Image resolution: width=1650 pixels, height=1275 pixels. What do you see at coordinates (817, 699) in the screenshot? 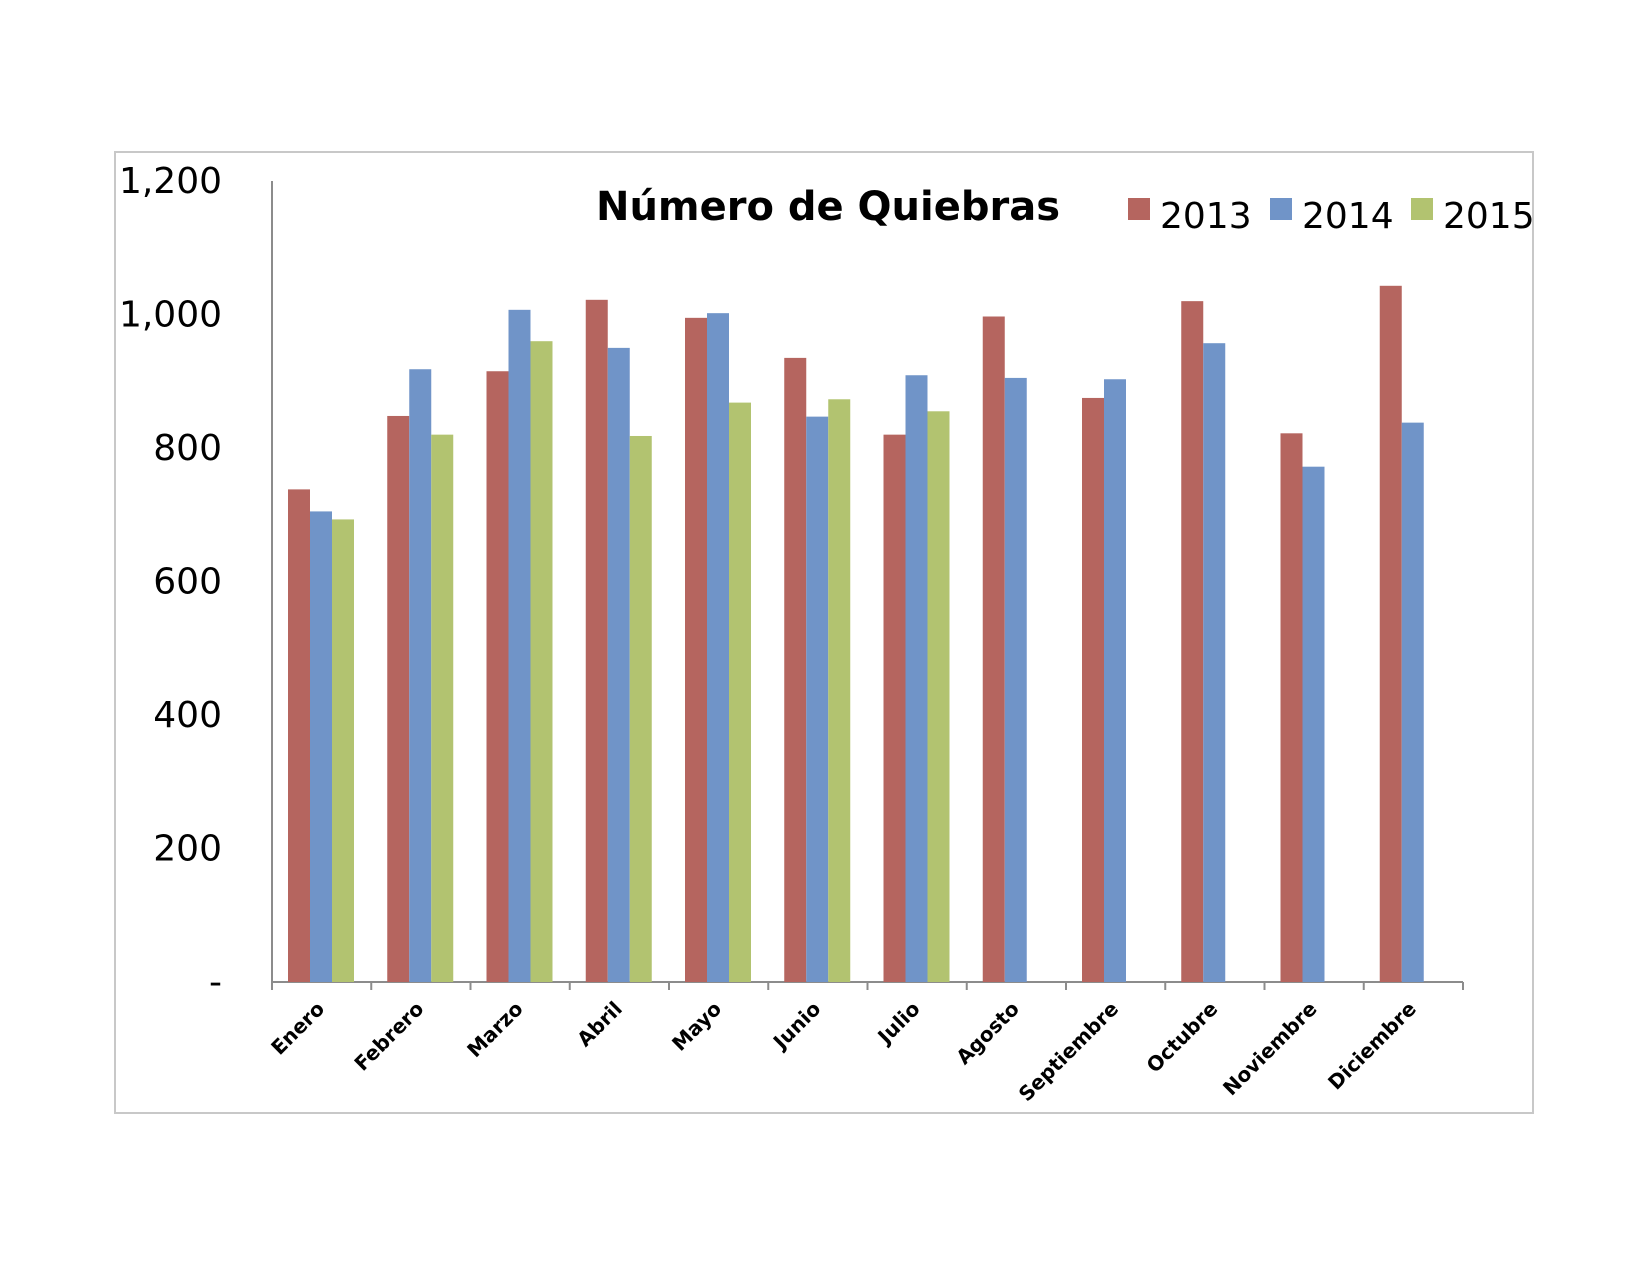
I see `bar-2014-junio` at bounding box center [817, 699].